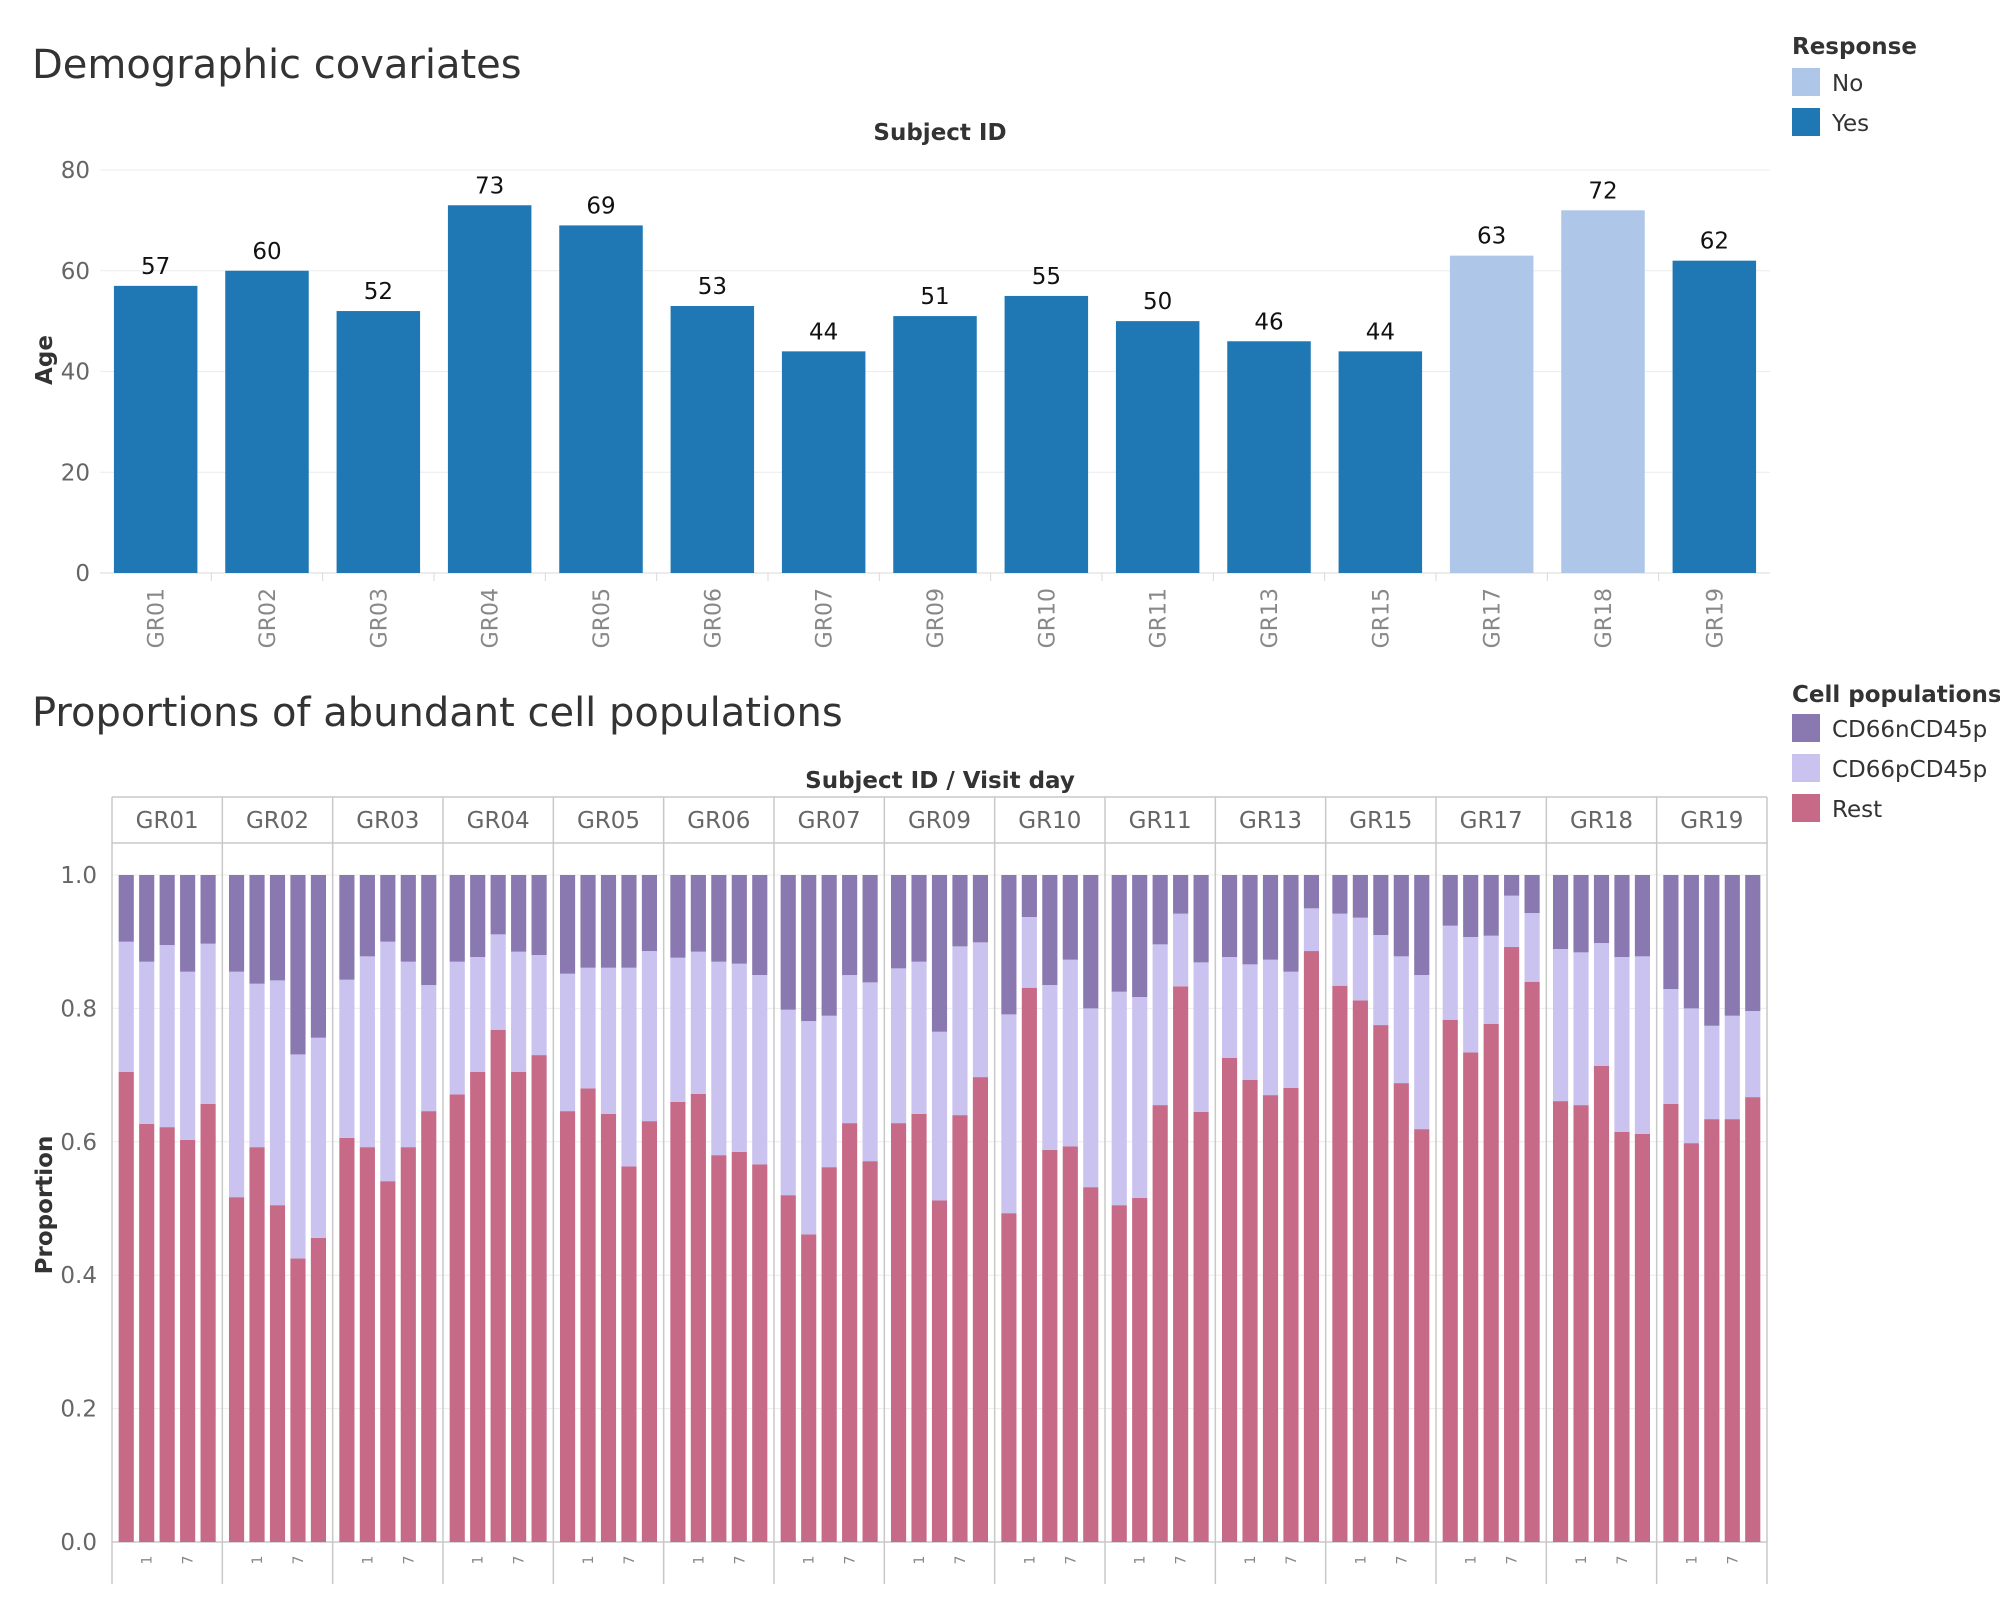  Describe the element at coordinates (78, 1209) in the screenshot. I see `cells-chart-y-ticks: 0.0 0.2 0.4 0.6 0.8 1.0` at that location.